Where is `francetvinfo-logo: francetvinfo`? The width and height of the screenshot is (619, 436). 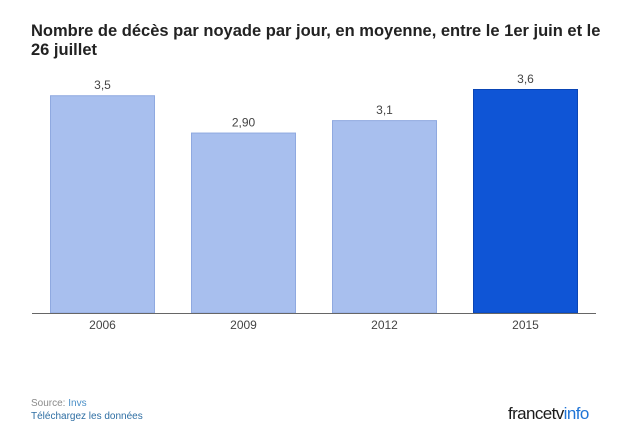 francetvinfo-logo: francetvinfo is located at coordinates (548, 414).